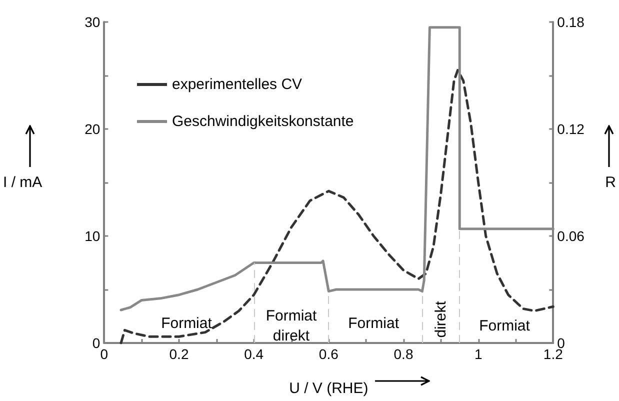 The width and height of the screenshot is (619, 401). What do you see at coordinates (92, 22) in the screenshot?
I see `y-tick-label: 30` at bounding box center [92, 22].